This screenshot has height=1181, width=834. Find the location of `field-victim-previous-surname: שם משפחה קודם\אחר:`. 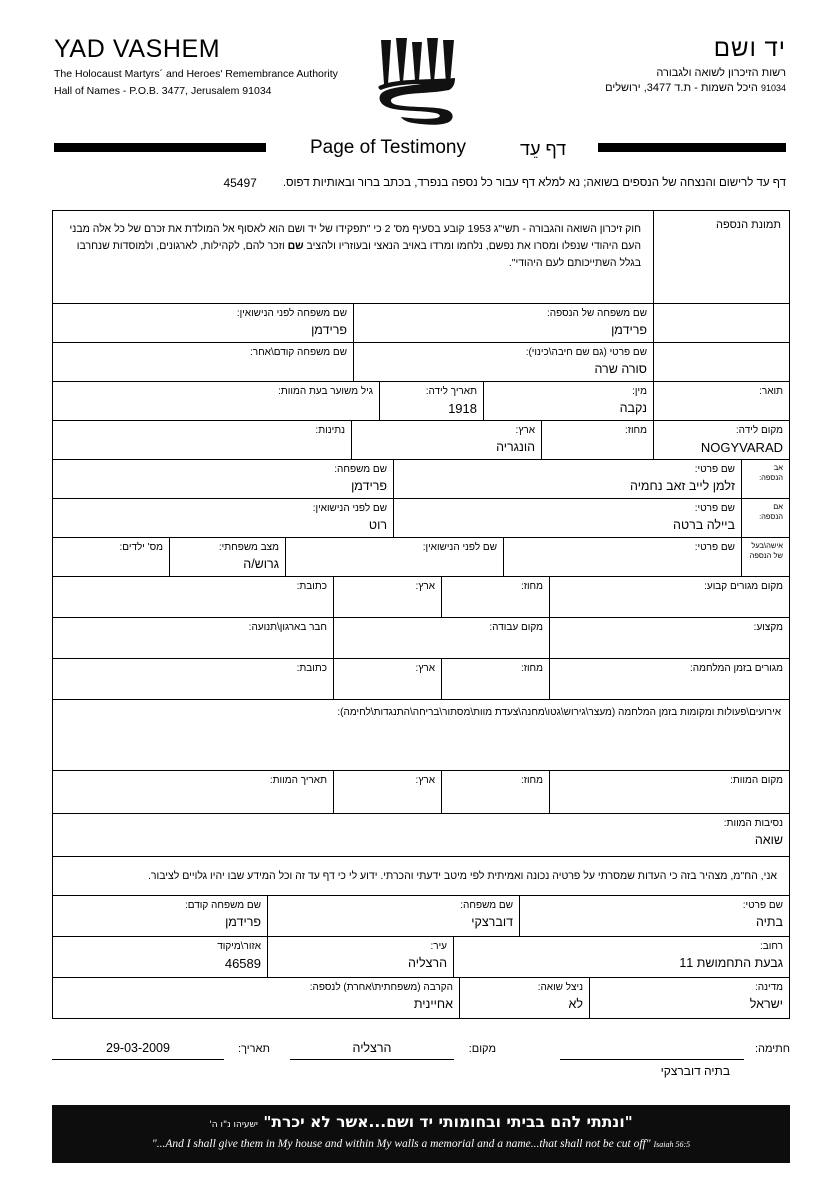

field-victim-previous-surname: שם משפחה קודם\אחר: is located at coordinates (203, 362).